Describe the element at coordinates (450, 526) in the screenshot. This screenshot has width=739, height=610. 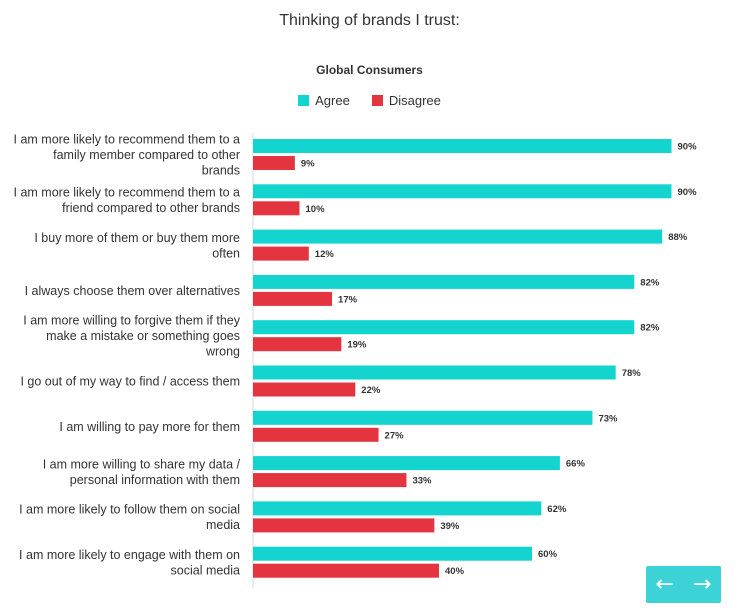
I see `value-label-disagree: 39%` at that location.